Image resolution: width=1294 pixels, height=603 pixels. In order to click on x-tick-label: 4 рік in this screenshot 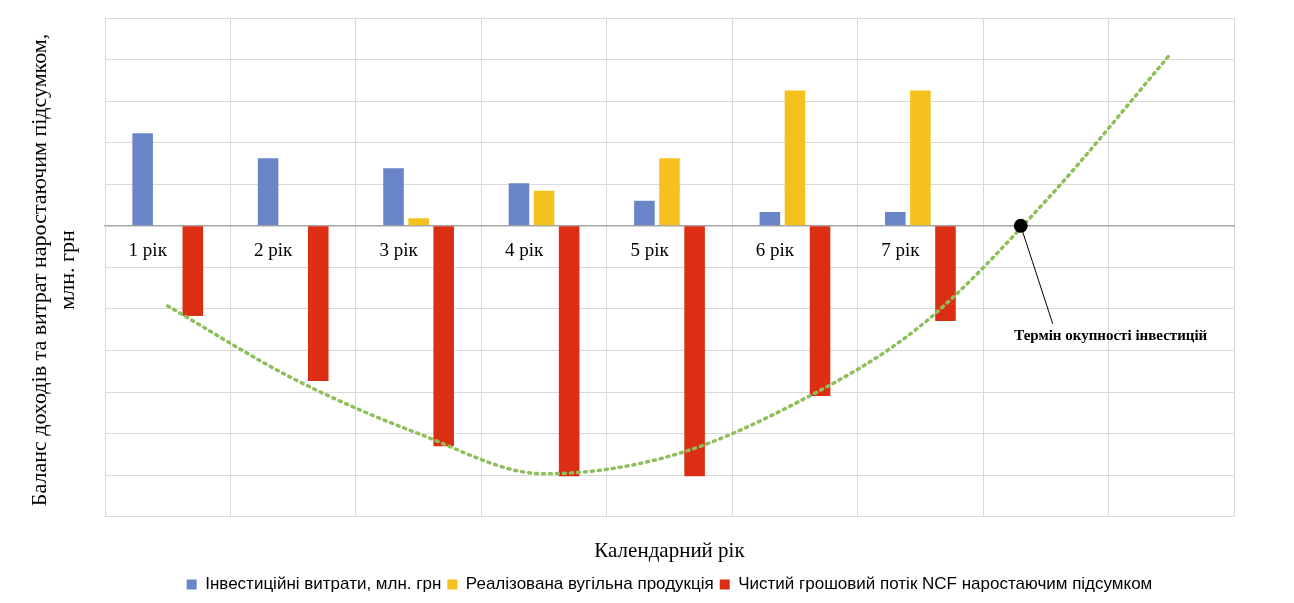, I will do `click(524, 250)`.